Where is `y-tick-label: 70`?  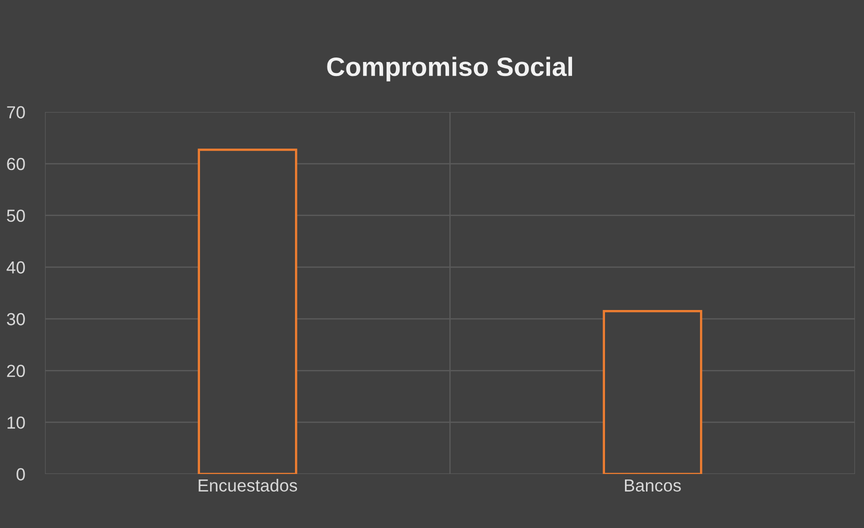 y-tick-label: 70 is located at coordinates (16, 112).